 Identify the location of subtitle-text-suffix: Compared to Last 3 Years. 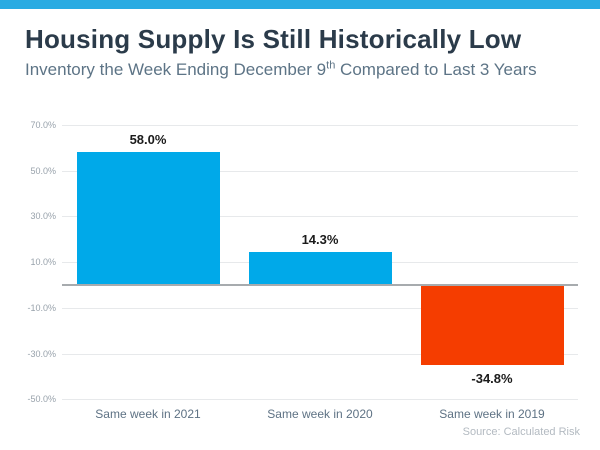
(436, 69).